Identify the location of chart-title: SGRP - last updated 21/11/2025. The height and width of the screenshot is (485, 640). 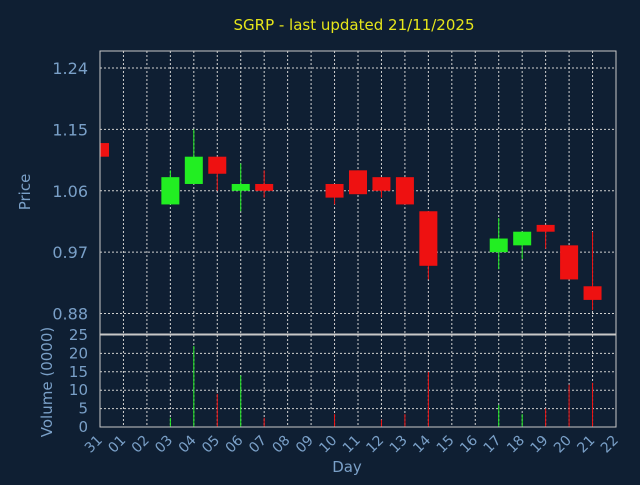
(354, 25).